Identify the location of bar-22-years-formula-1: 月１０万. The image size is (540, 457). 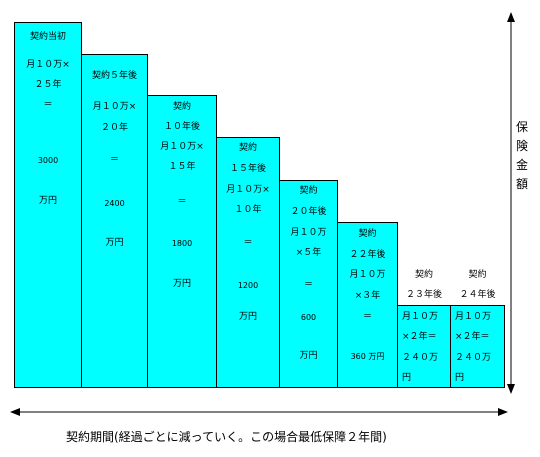
(367, 275).